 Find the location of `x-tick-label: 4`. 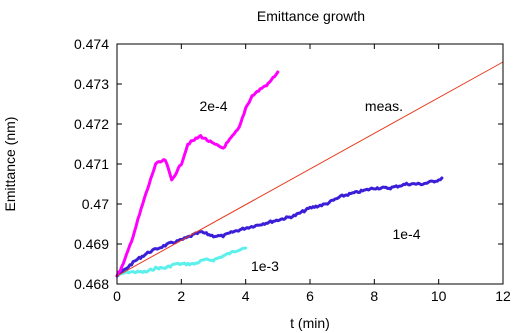

x-tick-label: 4 is located at coordinates (246, 296).